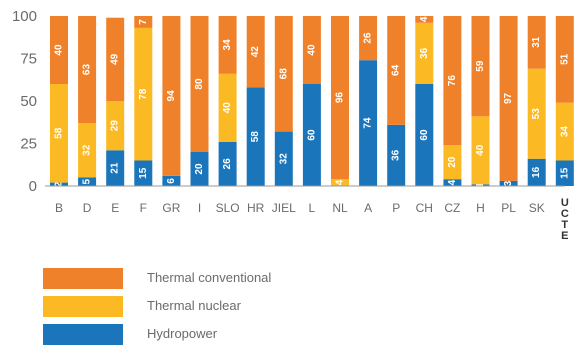 The height and width of the screenshot is (351, 579). What do you see at coordinates (537, 208) in the screenshot?
I see `x-tick-label: SK` at bounding box center [537, 208].